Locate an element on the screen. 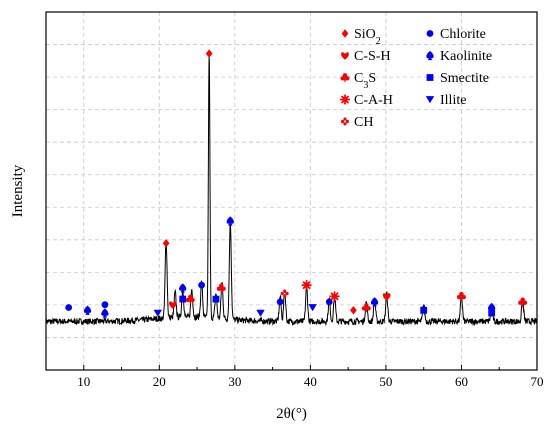 This screenshot has width=550, height=430. legend-item-chlorite: Chlorite is located at coordinates (456, 34).